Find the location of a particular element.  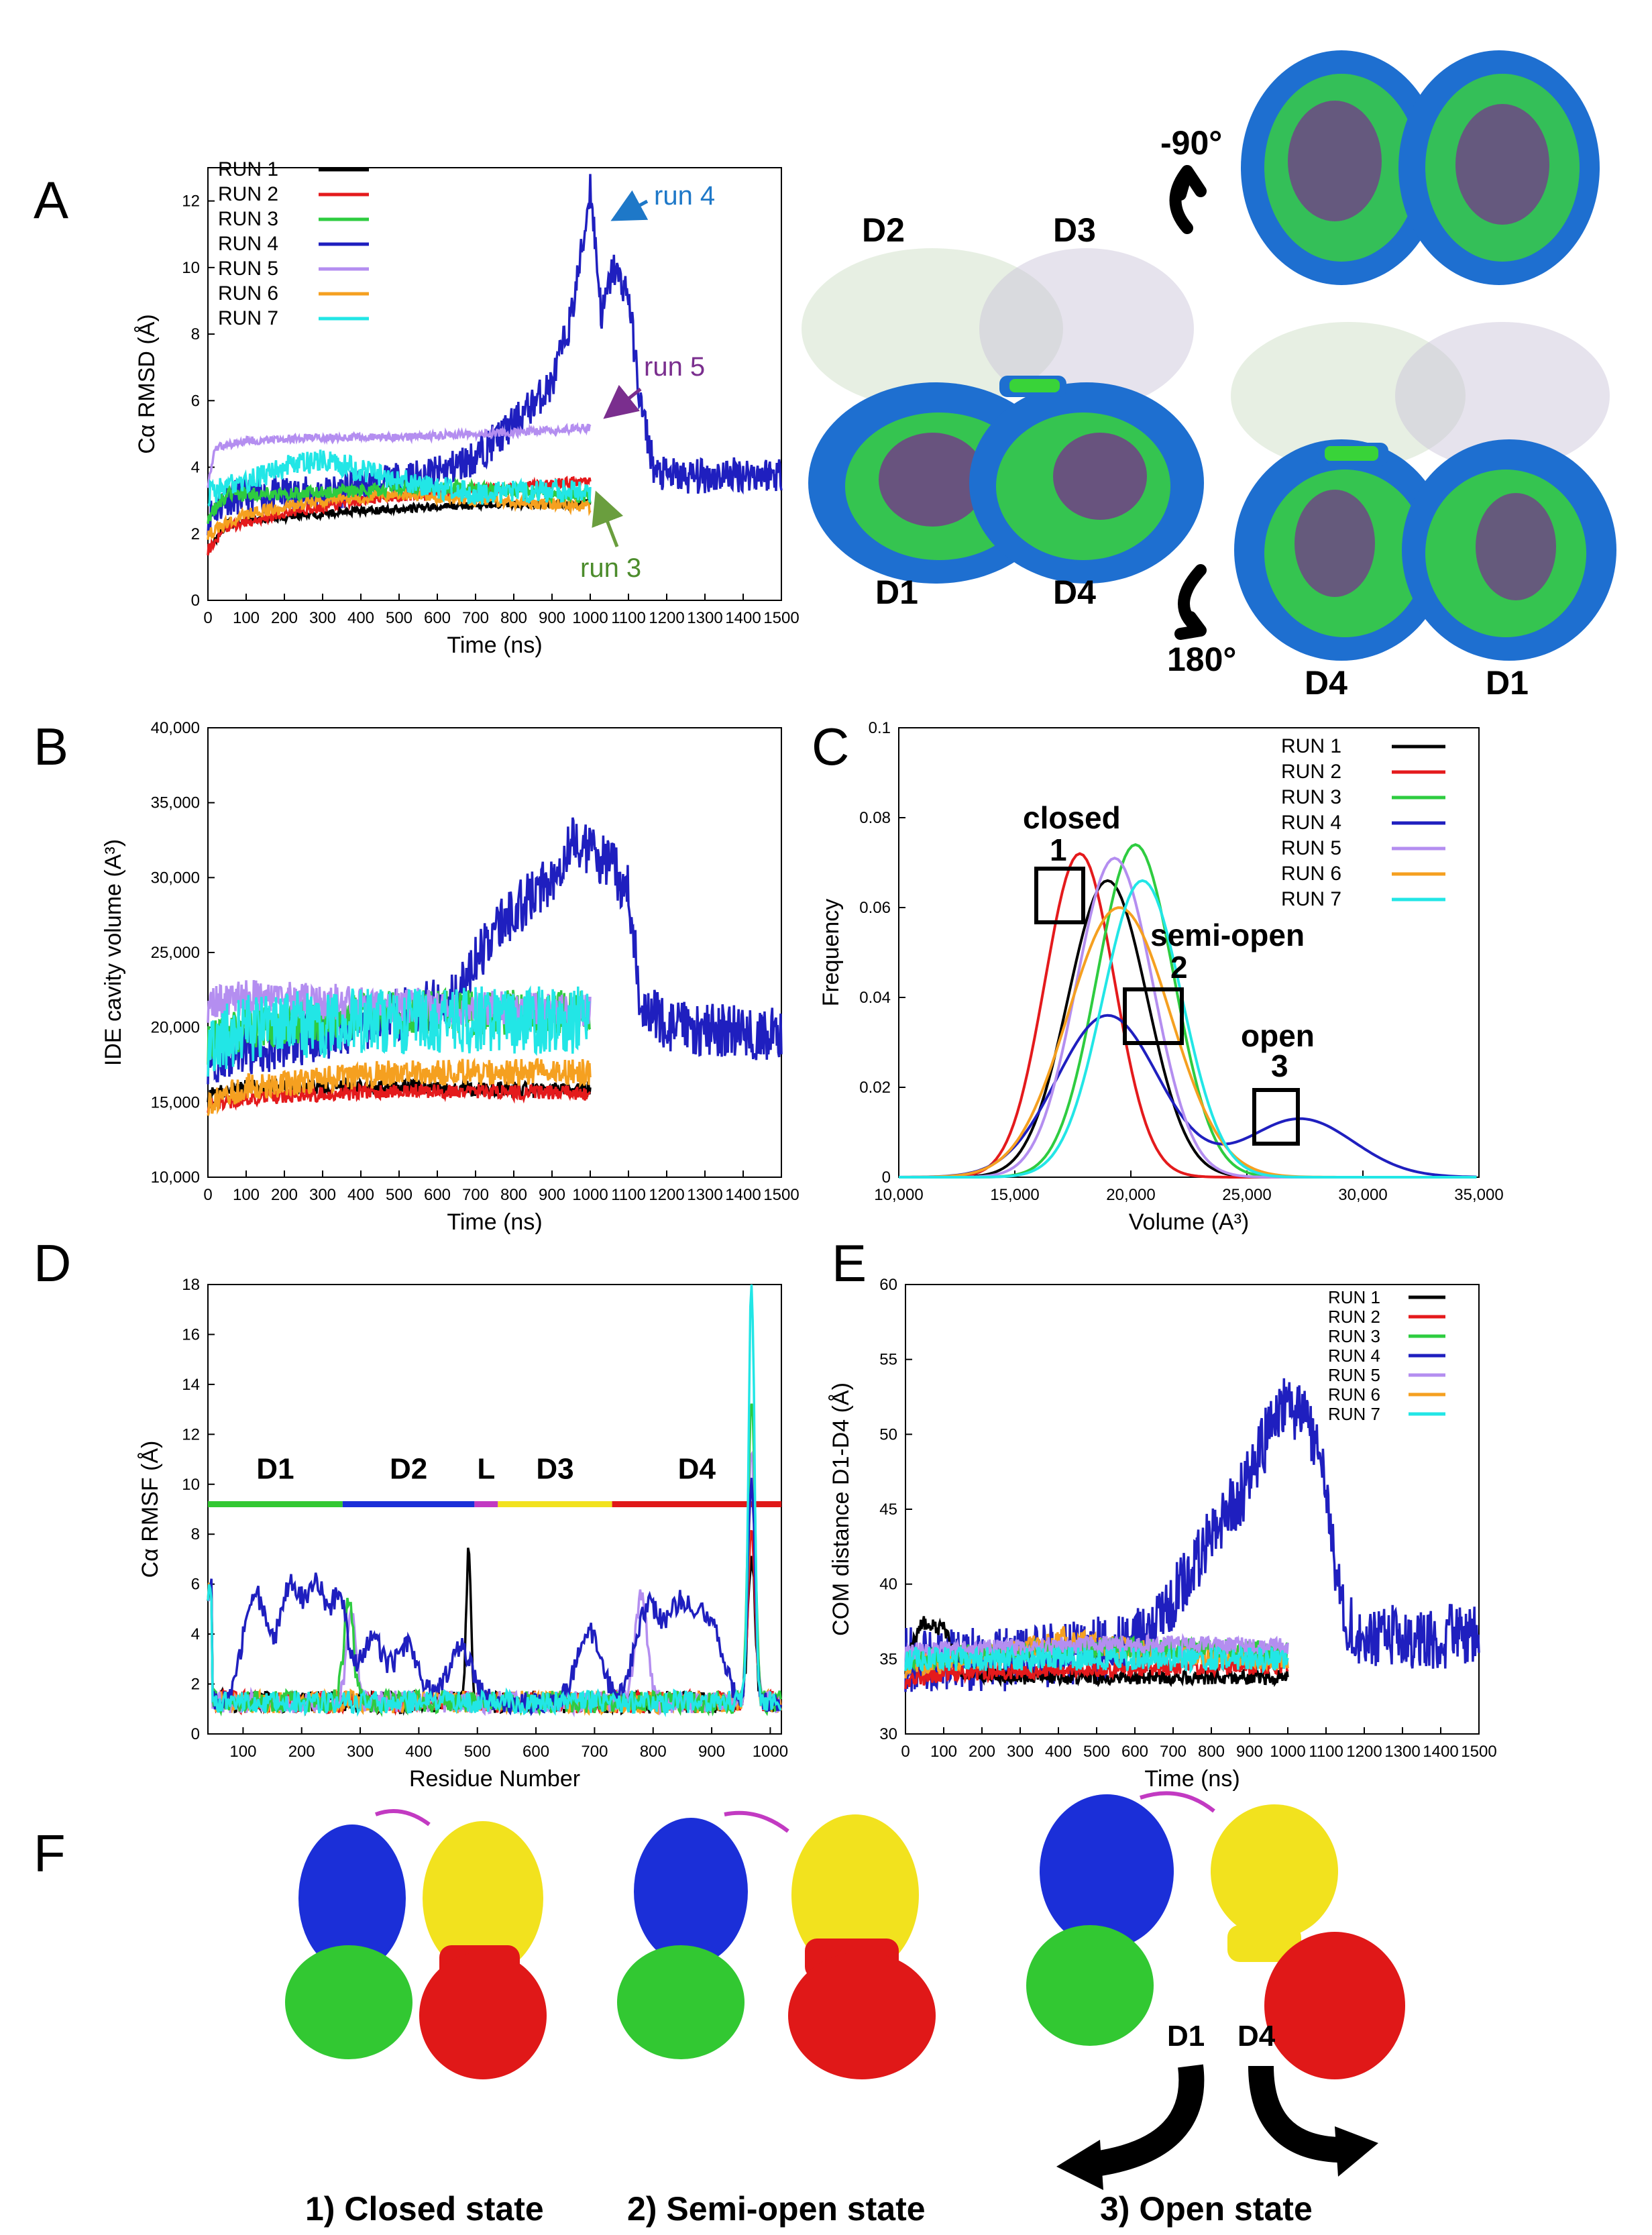

domain-label-l: L is located at coordinates (486, 1469).